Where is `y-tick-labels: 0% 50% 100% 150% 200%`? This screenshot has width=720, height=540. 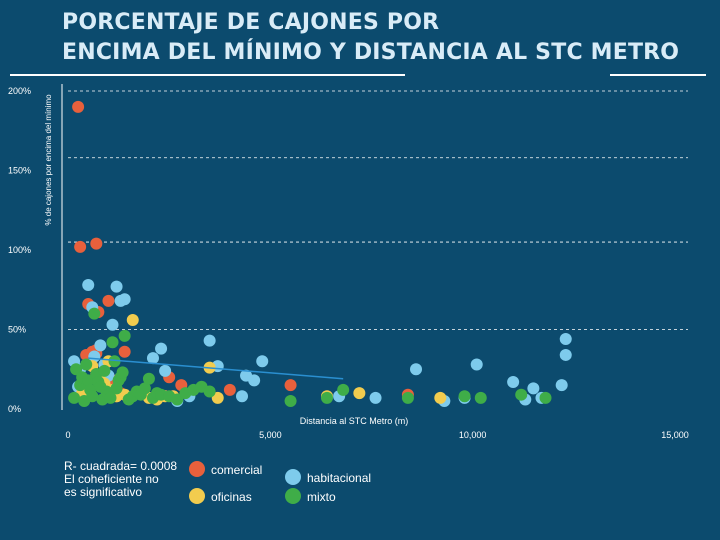 y-tick-labels: 0% 50% 100% 150% 200% is located at coordinates (19, 250).